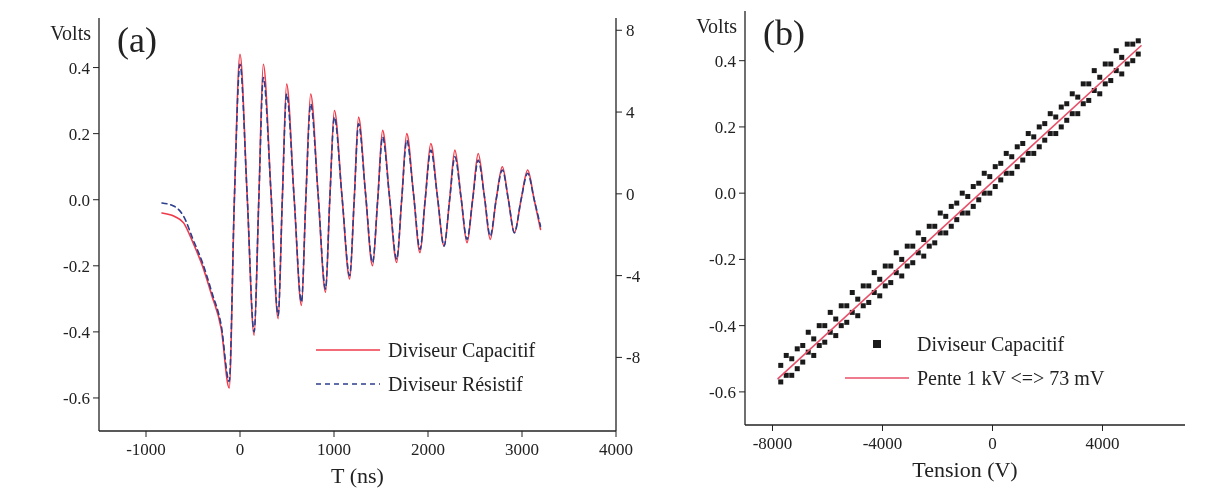 Image resolution: width=1210 pixels, height=495 pixels. Describe the element at coordinates (456, 384) in the screenshot. I see `legend-label: Diviseur Résistif` at that location.